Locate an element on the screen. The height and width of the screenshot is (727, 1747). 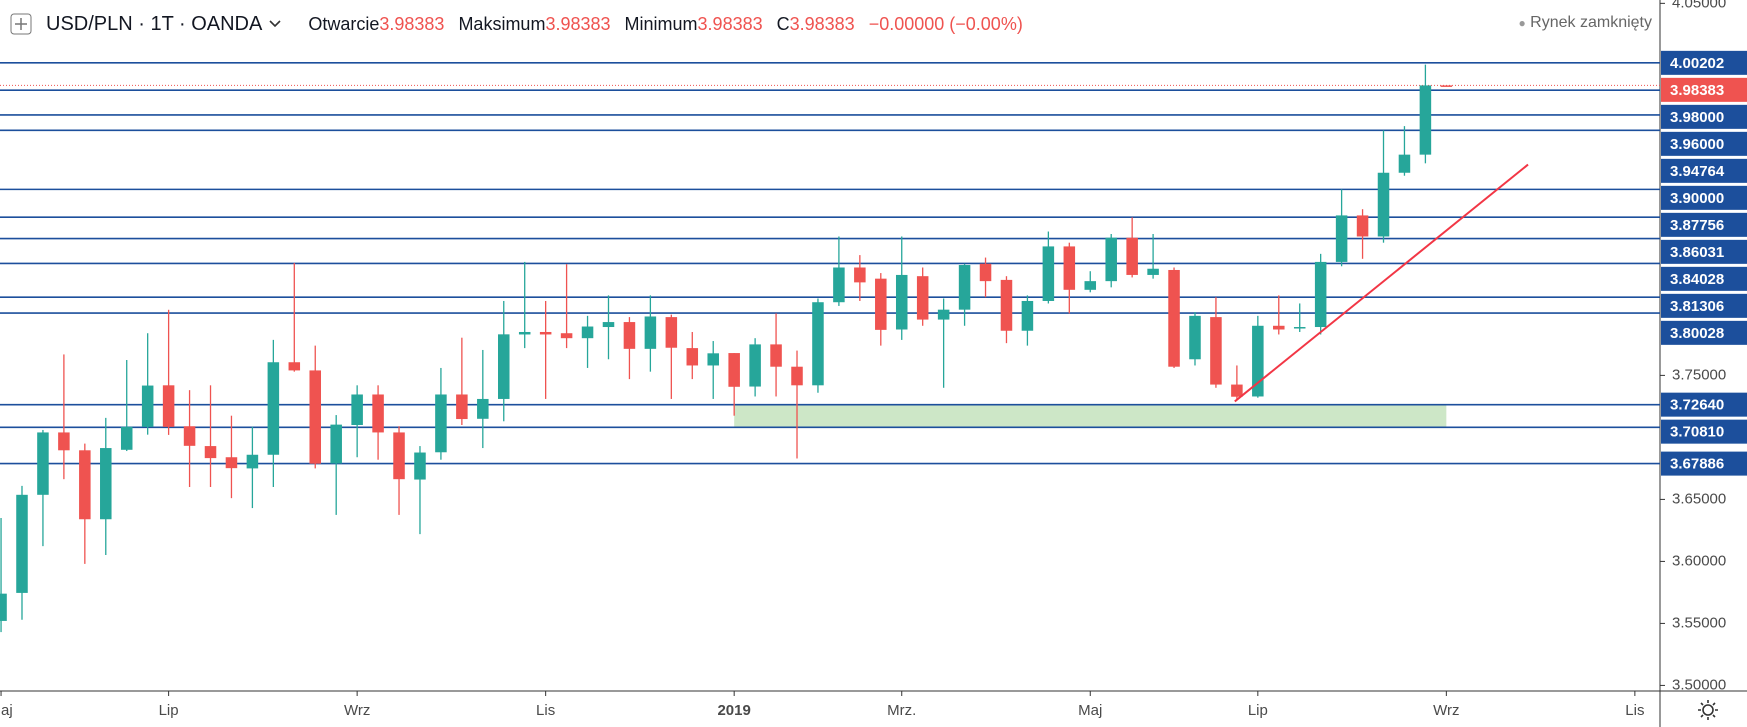
price-label: 3.80028 is located at coordinates (1697, 333).